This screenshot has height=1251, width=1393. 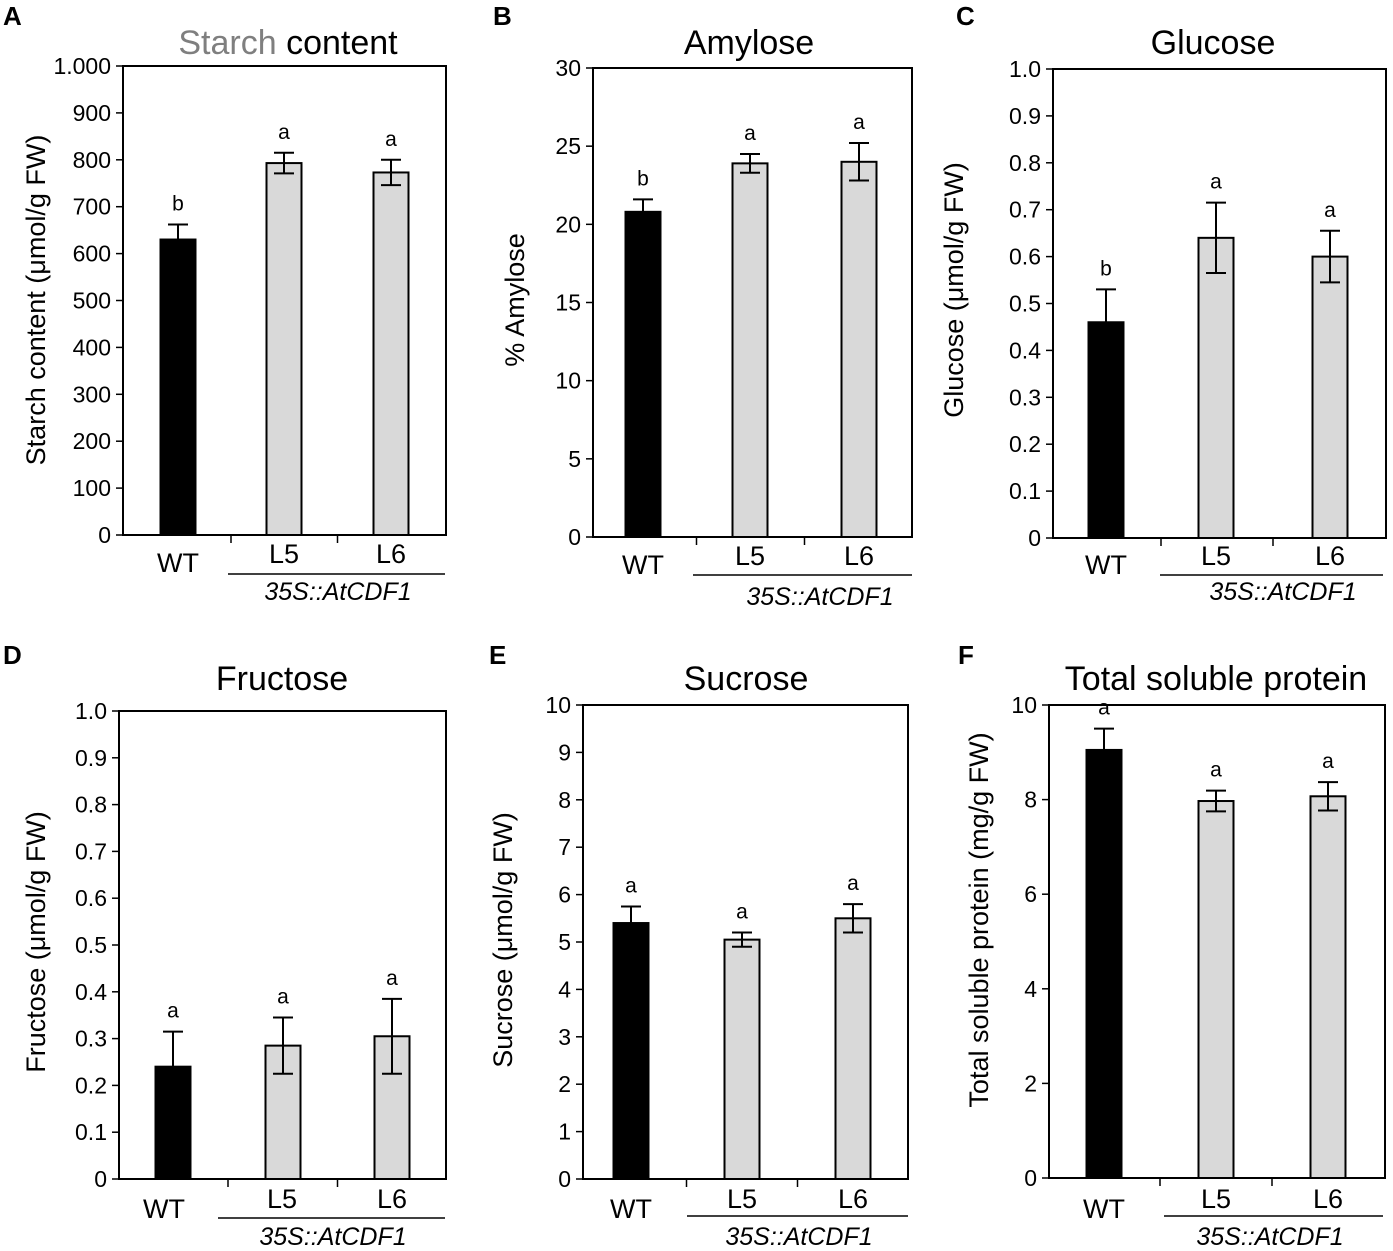 I want to click on panel-d-category-wt: WT, so click(x=164, y=1209).